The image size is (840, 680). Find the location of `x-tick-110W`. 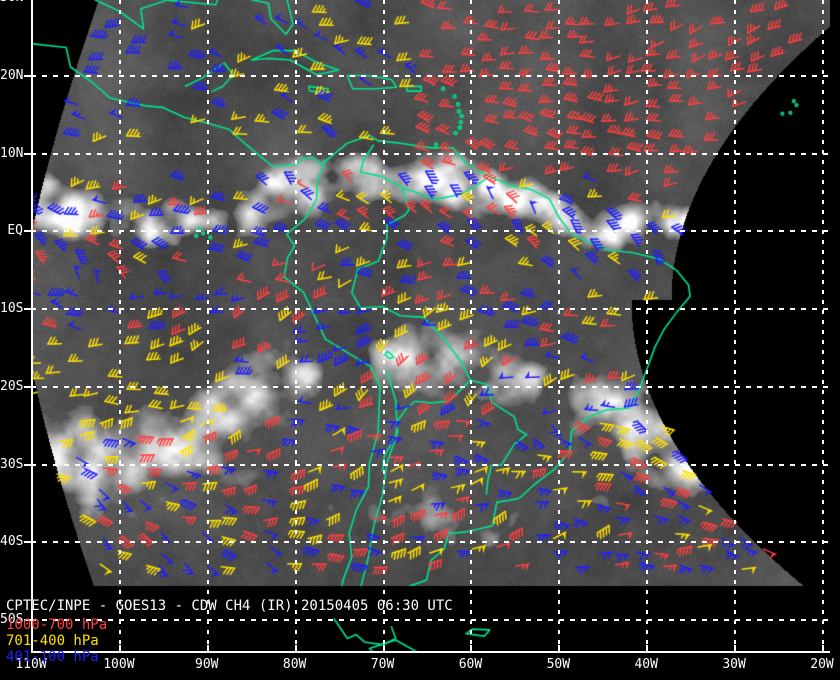

x-tick-110W is located at coordinates (32, 649).